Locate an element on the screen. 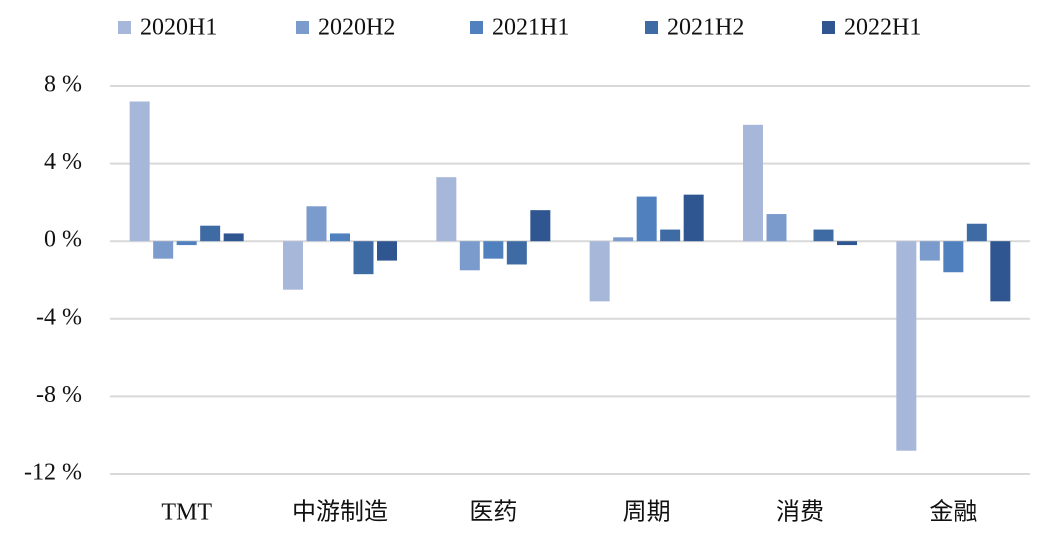 The width and height of the screenshot is (1038, 540). legend-label: 2020H2 is located at coordinates (356, 28).